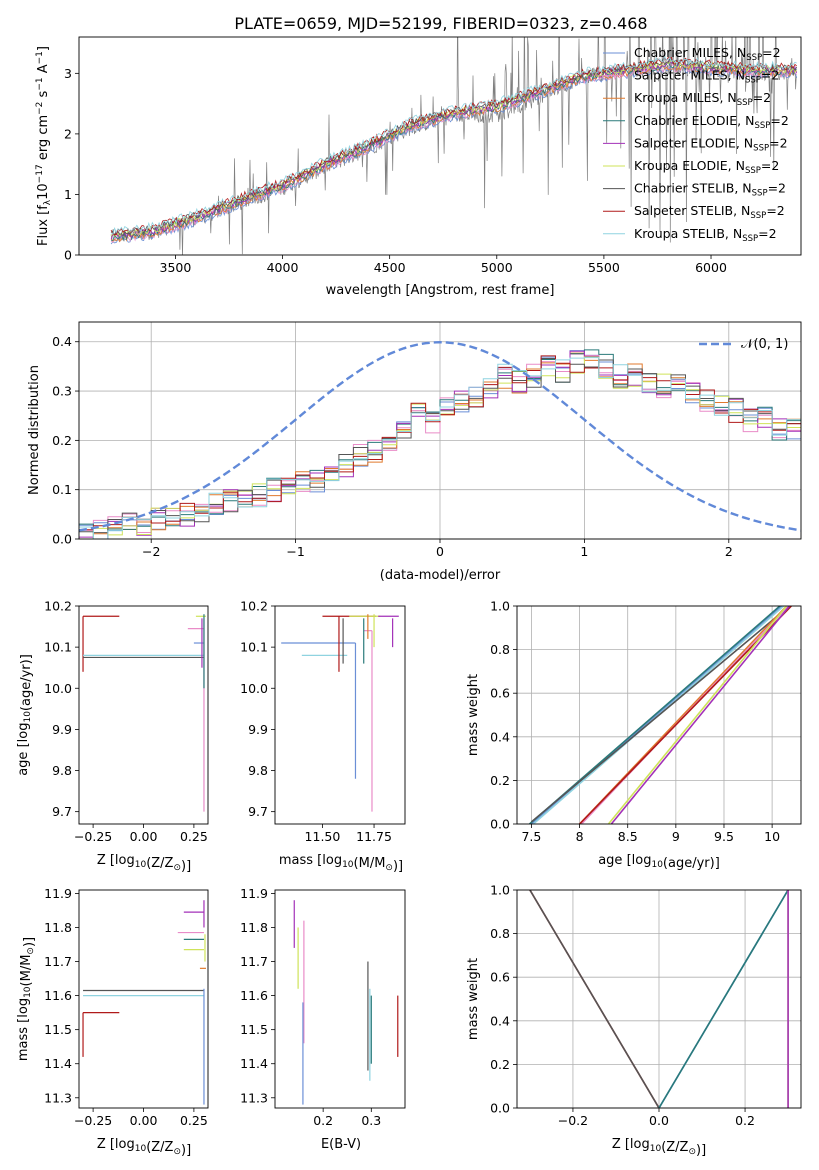 The image size is (819, 1170). Describe the element at coordinates (691, 863) in the screenshot. I see `label-part: (age/yr)]` at that location.